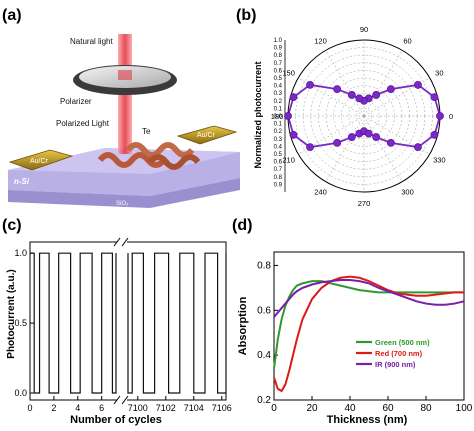 This screenshot has width=474, height=431. What do you see at coordinates (222, 408) in the screenshot?
I see `c-xtick-label: 7106` at bounding box center [222, 408].